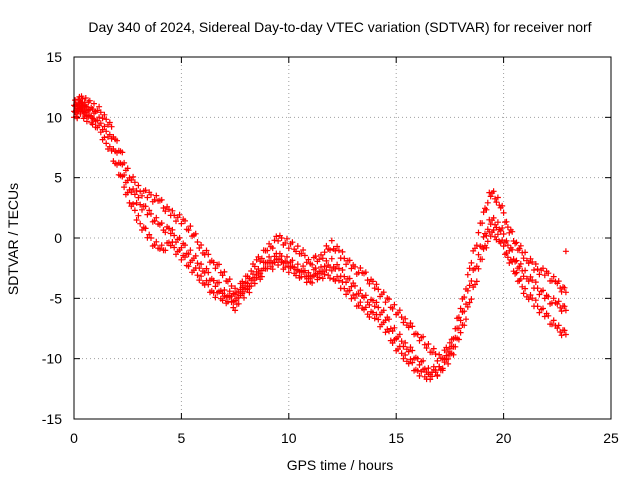 The width and height of the screenshot is (640, 480). Describe the element at coordinates (611, 438) in the screenshot. I see `x-tick-label: 25` at that location.